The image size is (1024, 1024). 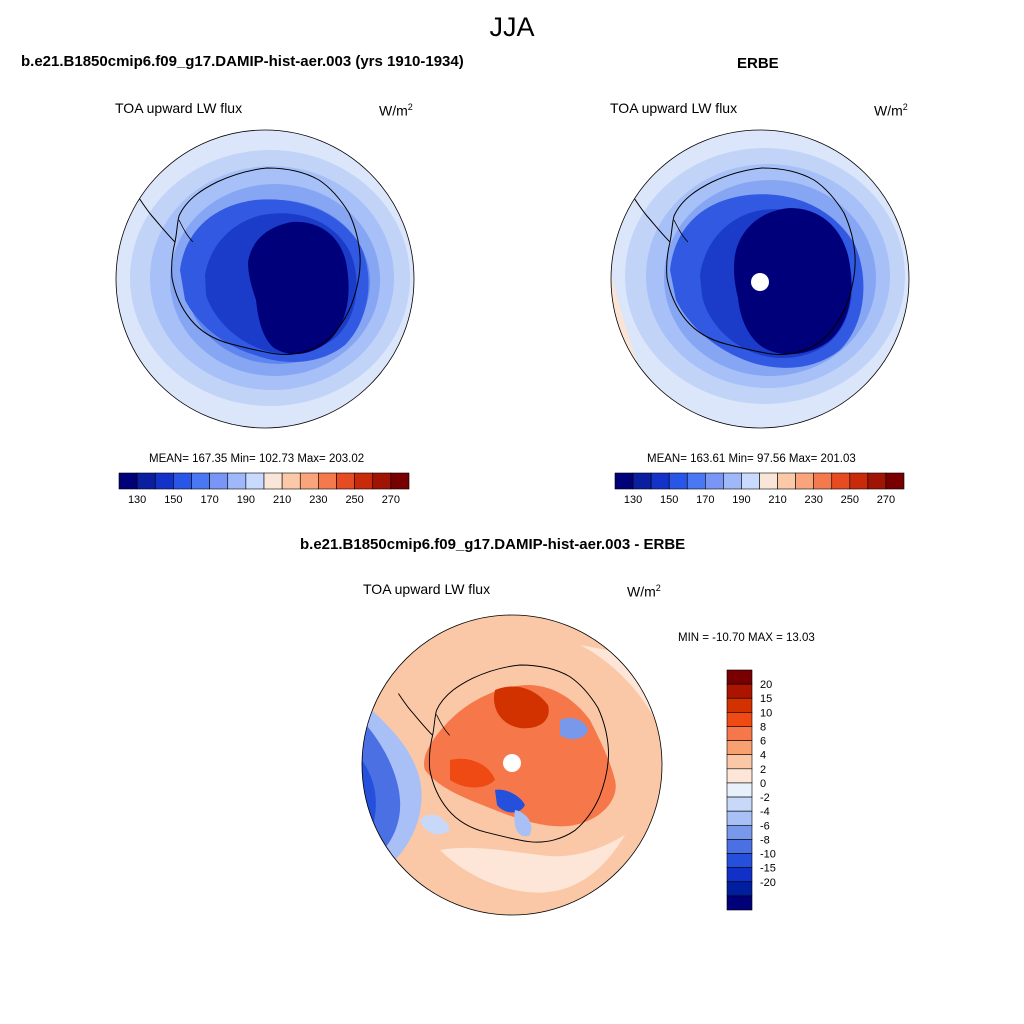 What do you see at coordinates (173, 500) in the screenshot?
I see `model-colorbar-tick-label: 150` at bounding box center [173, 500].